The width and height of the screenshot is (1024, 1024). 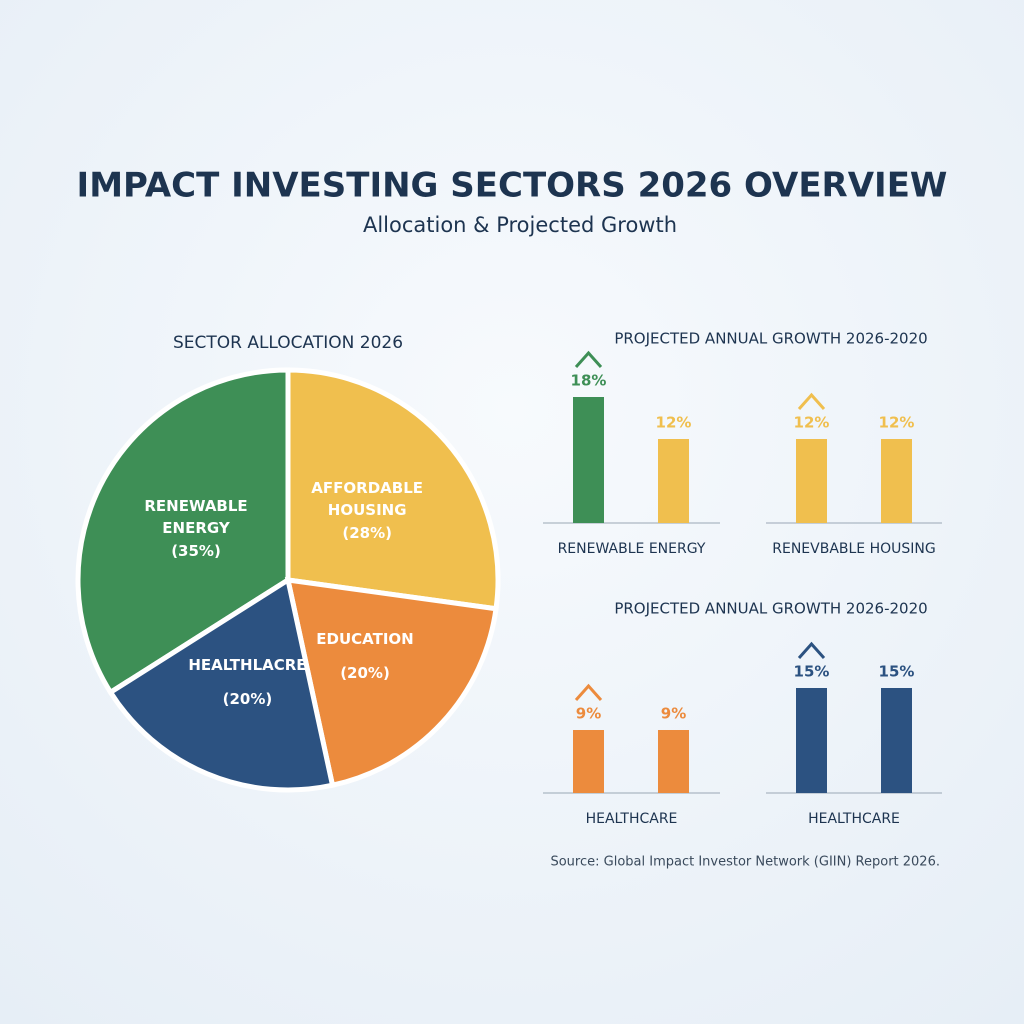 What do you see at coordinates (589, 381) in the screenshot?
I see `value-label: 18%` at bounding box center [589, 381].